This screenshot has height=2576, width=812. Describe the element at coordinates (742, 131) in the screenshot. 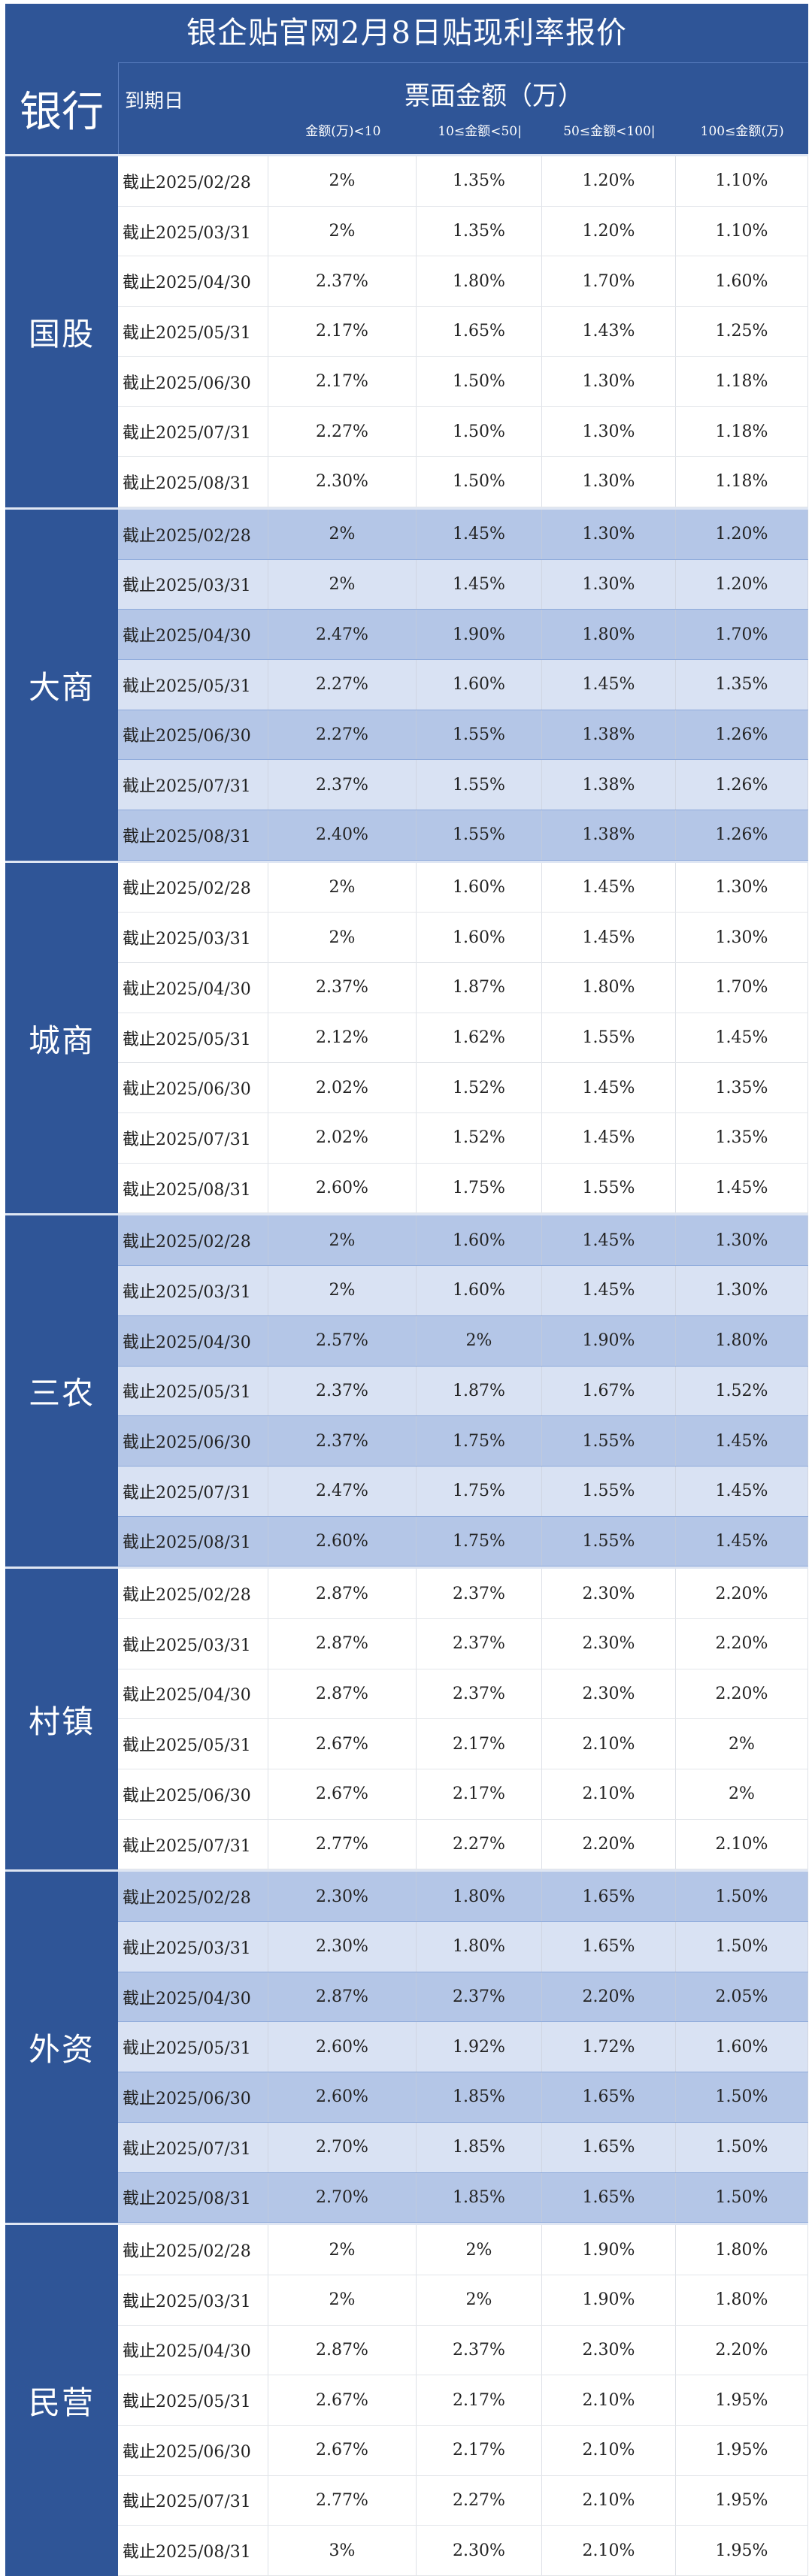

I see `column-header: 100≤金额(万)` at that location.